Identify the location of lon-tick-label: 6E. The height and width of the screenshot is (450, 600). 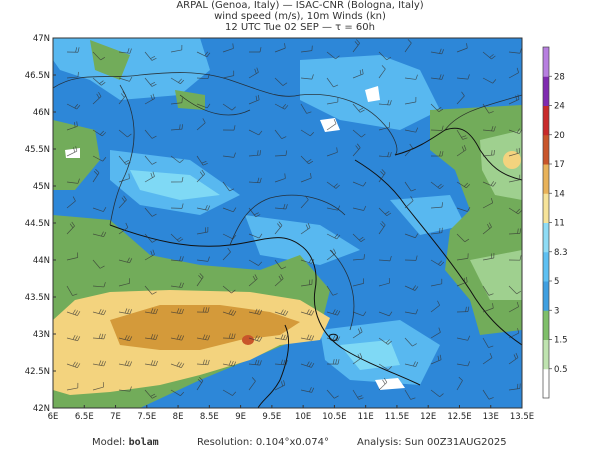
(53, 417).